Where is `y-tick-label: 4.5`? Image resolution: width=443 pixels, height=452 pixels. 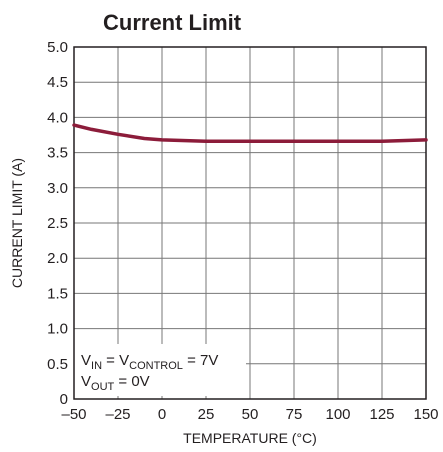 y-tick-label: 4.5 is located at coordinates (57, 82).